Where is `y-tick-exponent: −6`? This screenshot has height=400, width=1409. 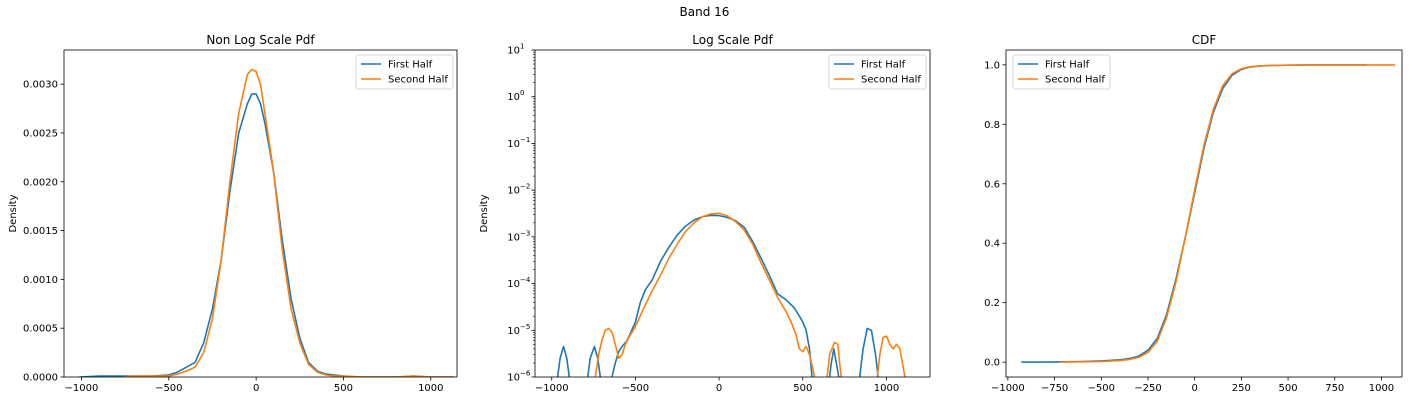 y-tick-exponent: −6 is located at coordinates (525, 374).